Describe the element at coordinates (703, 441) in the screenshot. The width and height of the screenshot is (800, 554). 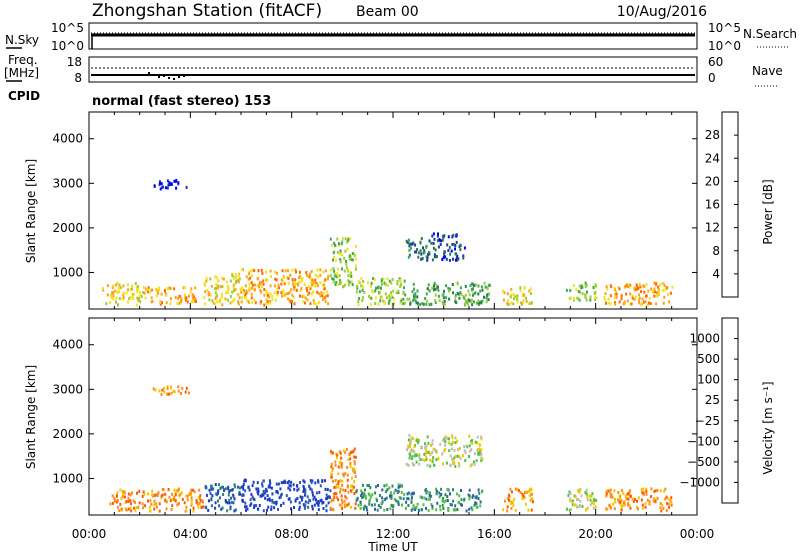
I see `velocity-colorbar-tick-label: −100` at that location.